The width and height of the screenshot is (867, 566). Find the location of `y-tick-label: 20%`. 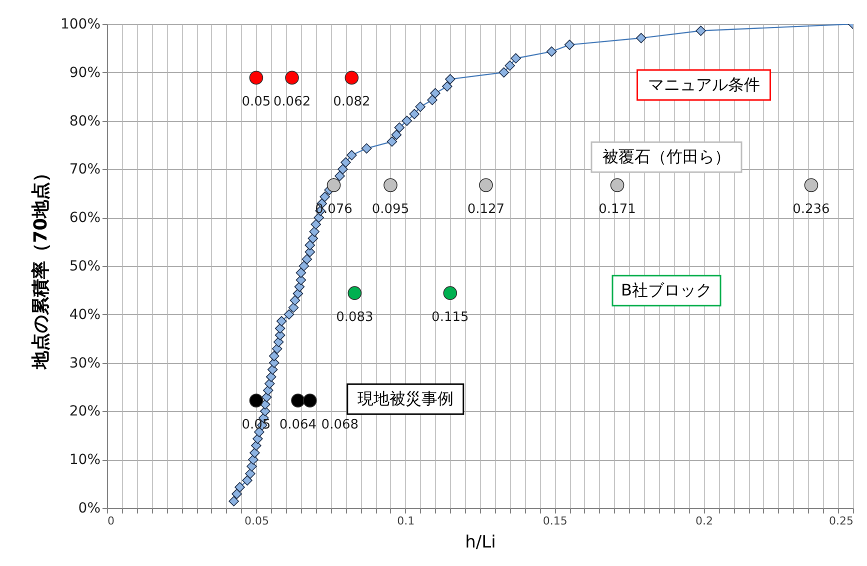

y-tick-label: 20% is located at coordinates (84, 412).